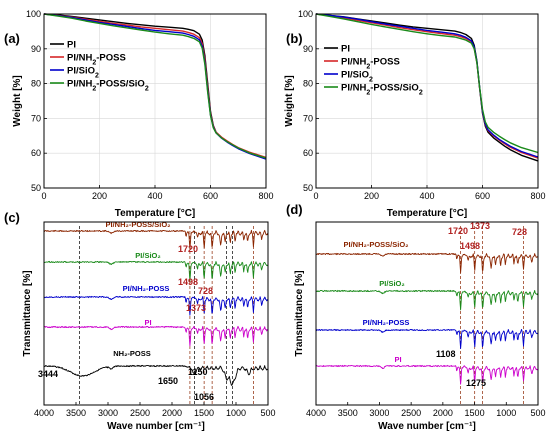 This screenshot has width=550, height=445. I want to click on y-tick-label: 80, so click(308, 84).